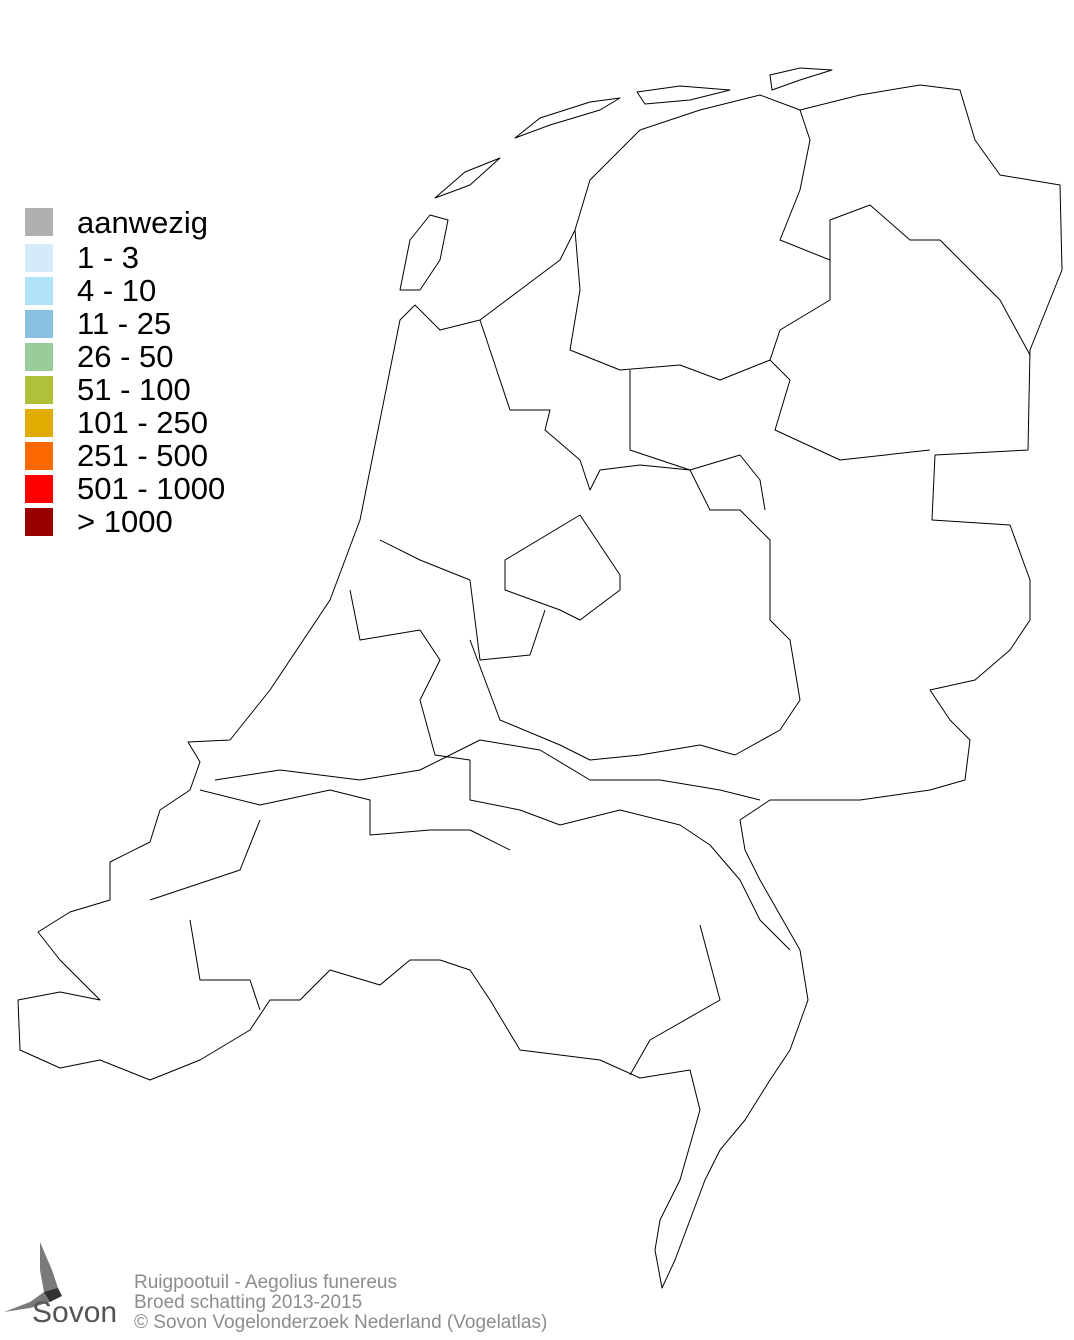 This screenshot has width=1074, height=1340. I want to click on legend-label: 26 - 50, so click(125, 356).